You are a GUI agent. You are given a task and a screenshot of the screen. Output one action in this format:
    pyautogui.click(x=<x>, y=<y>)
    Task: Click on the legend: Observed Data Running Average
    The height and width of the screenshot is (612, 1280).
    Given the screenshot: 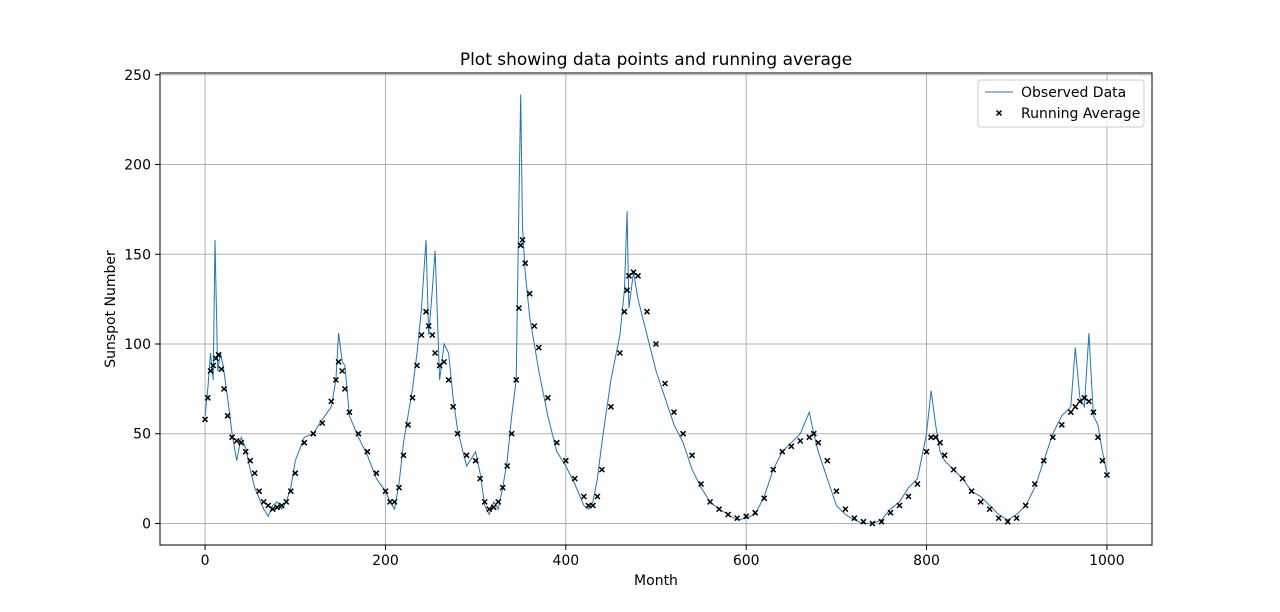 What is the action you would take?
    pyautogui.click(x=1061, y=103)
    